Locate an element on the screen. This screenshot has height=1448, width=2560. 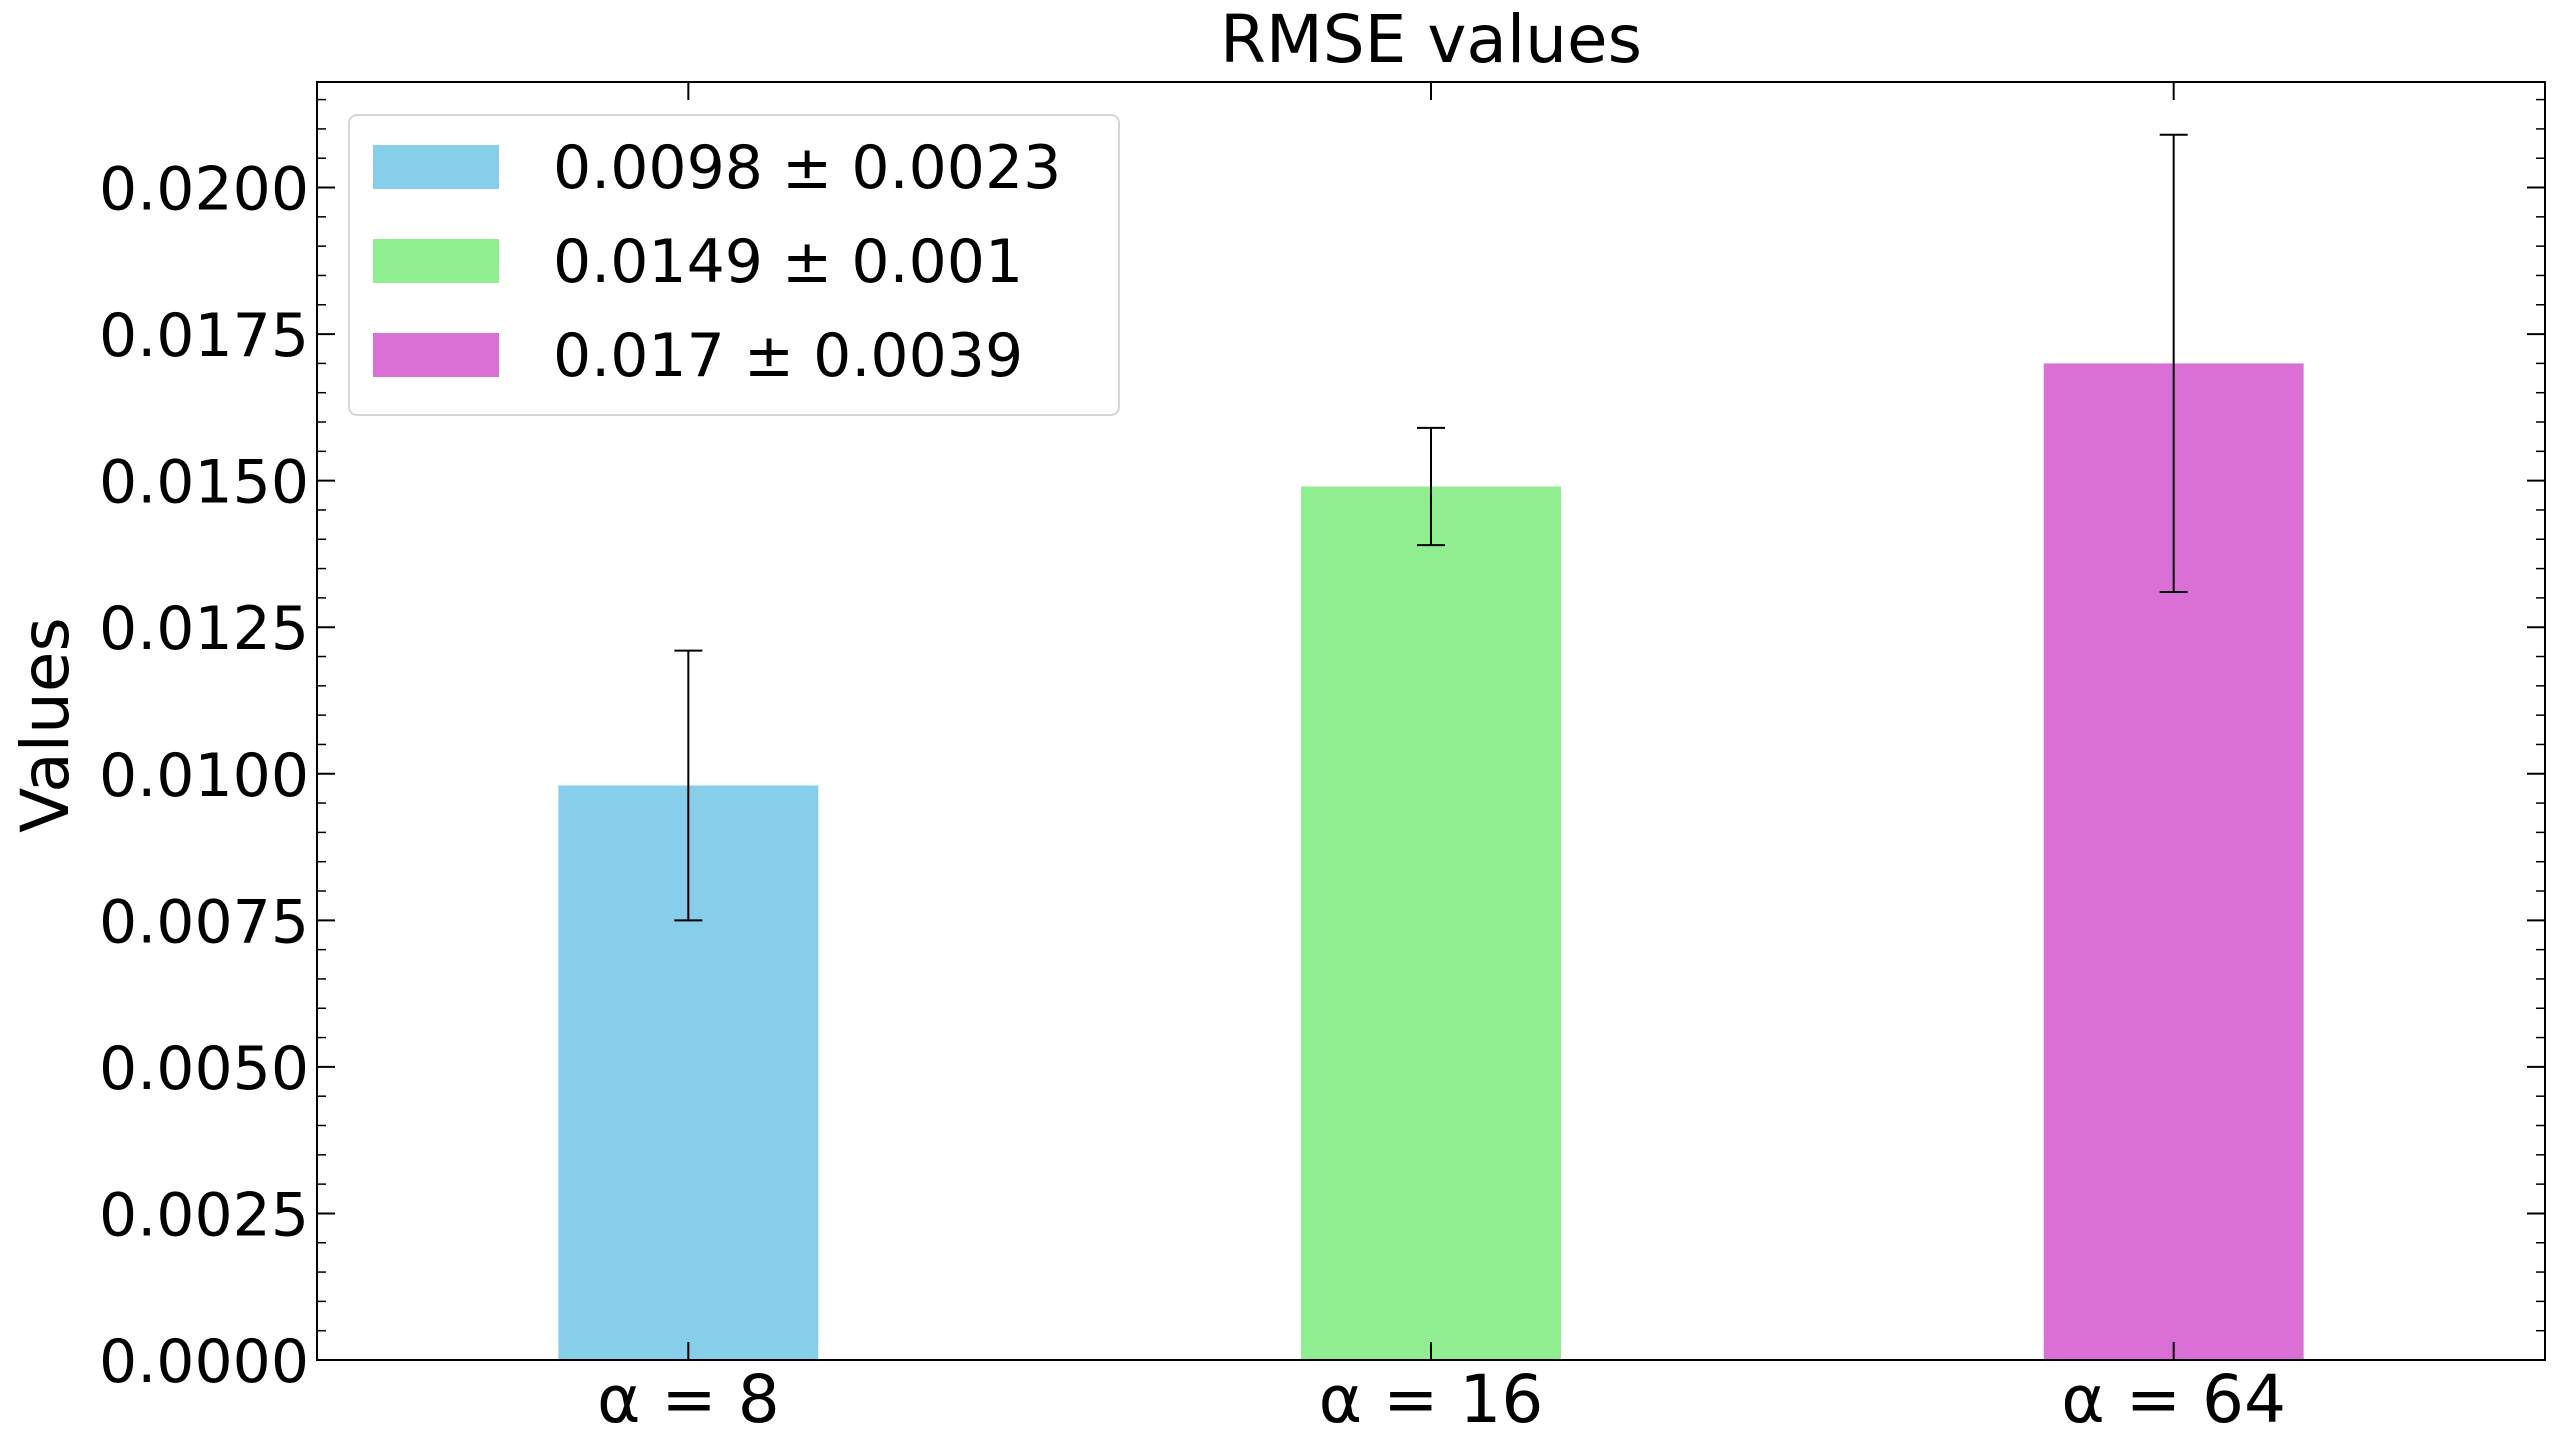
y-tick-label-7: 0.0175 is located at coordinates (204, 336).